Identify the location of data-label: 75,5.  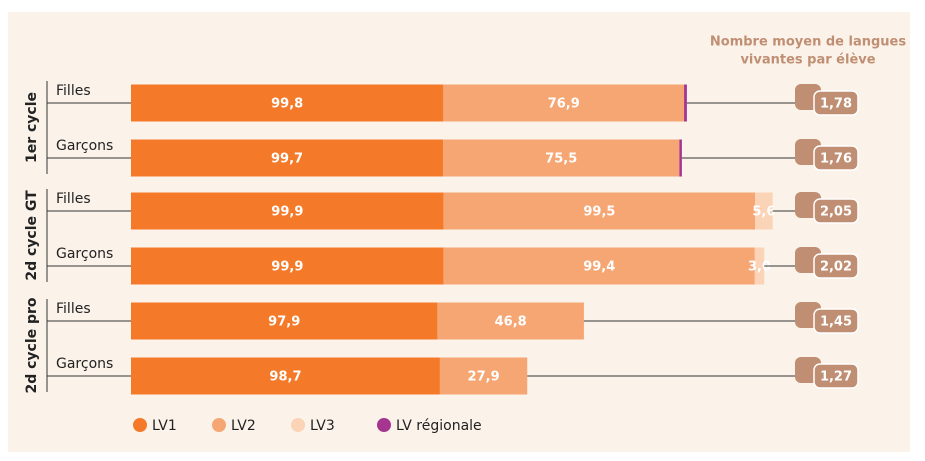
(561, 159).